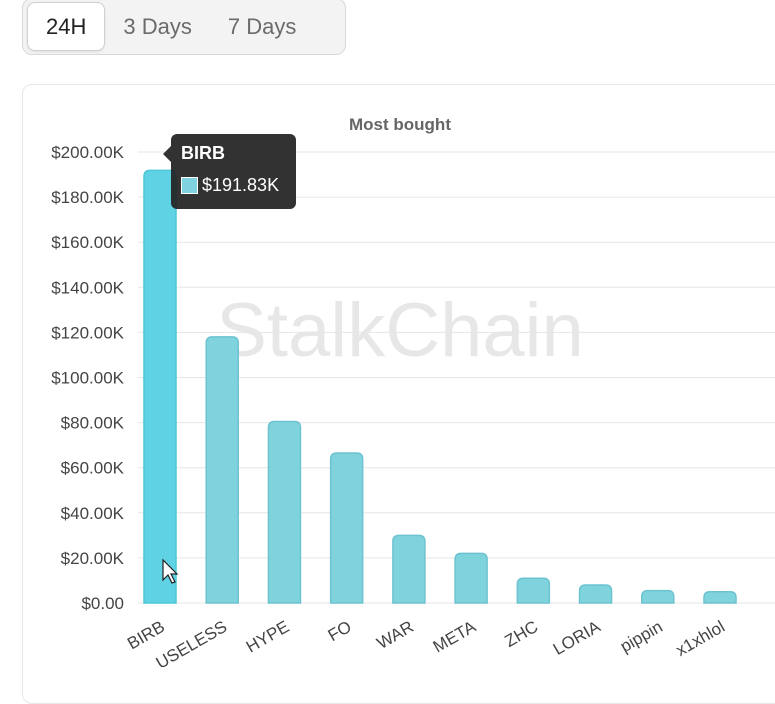  What do you see at coordinates (268, 637) in the screenshot?
I see `x-tick-label: HYPE` at bounding box center [268, 637].